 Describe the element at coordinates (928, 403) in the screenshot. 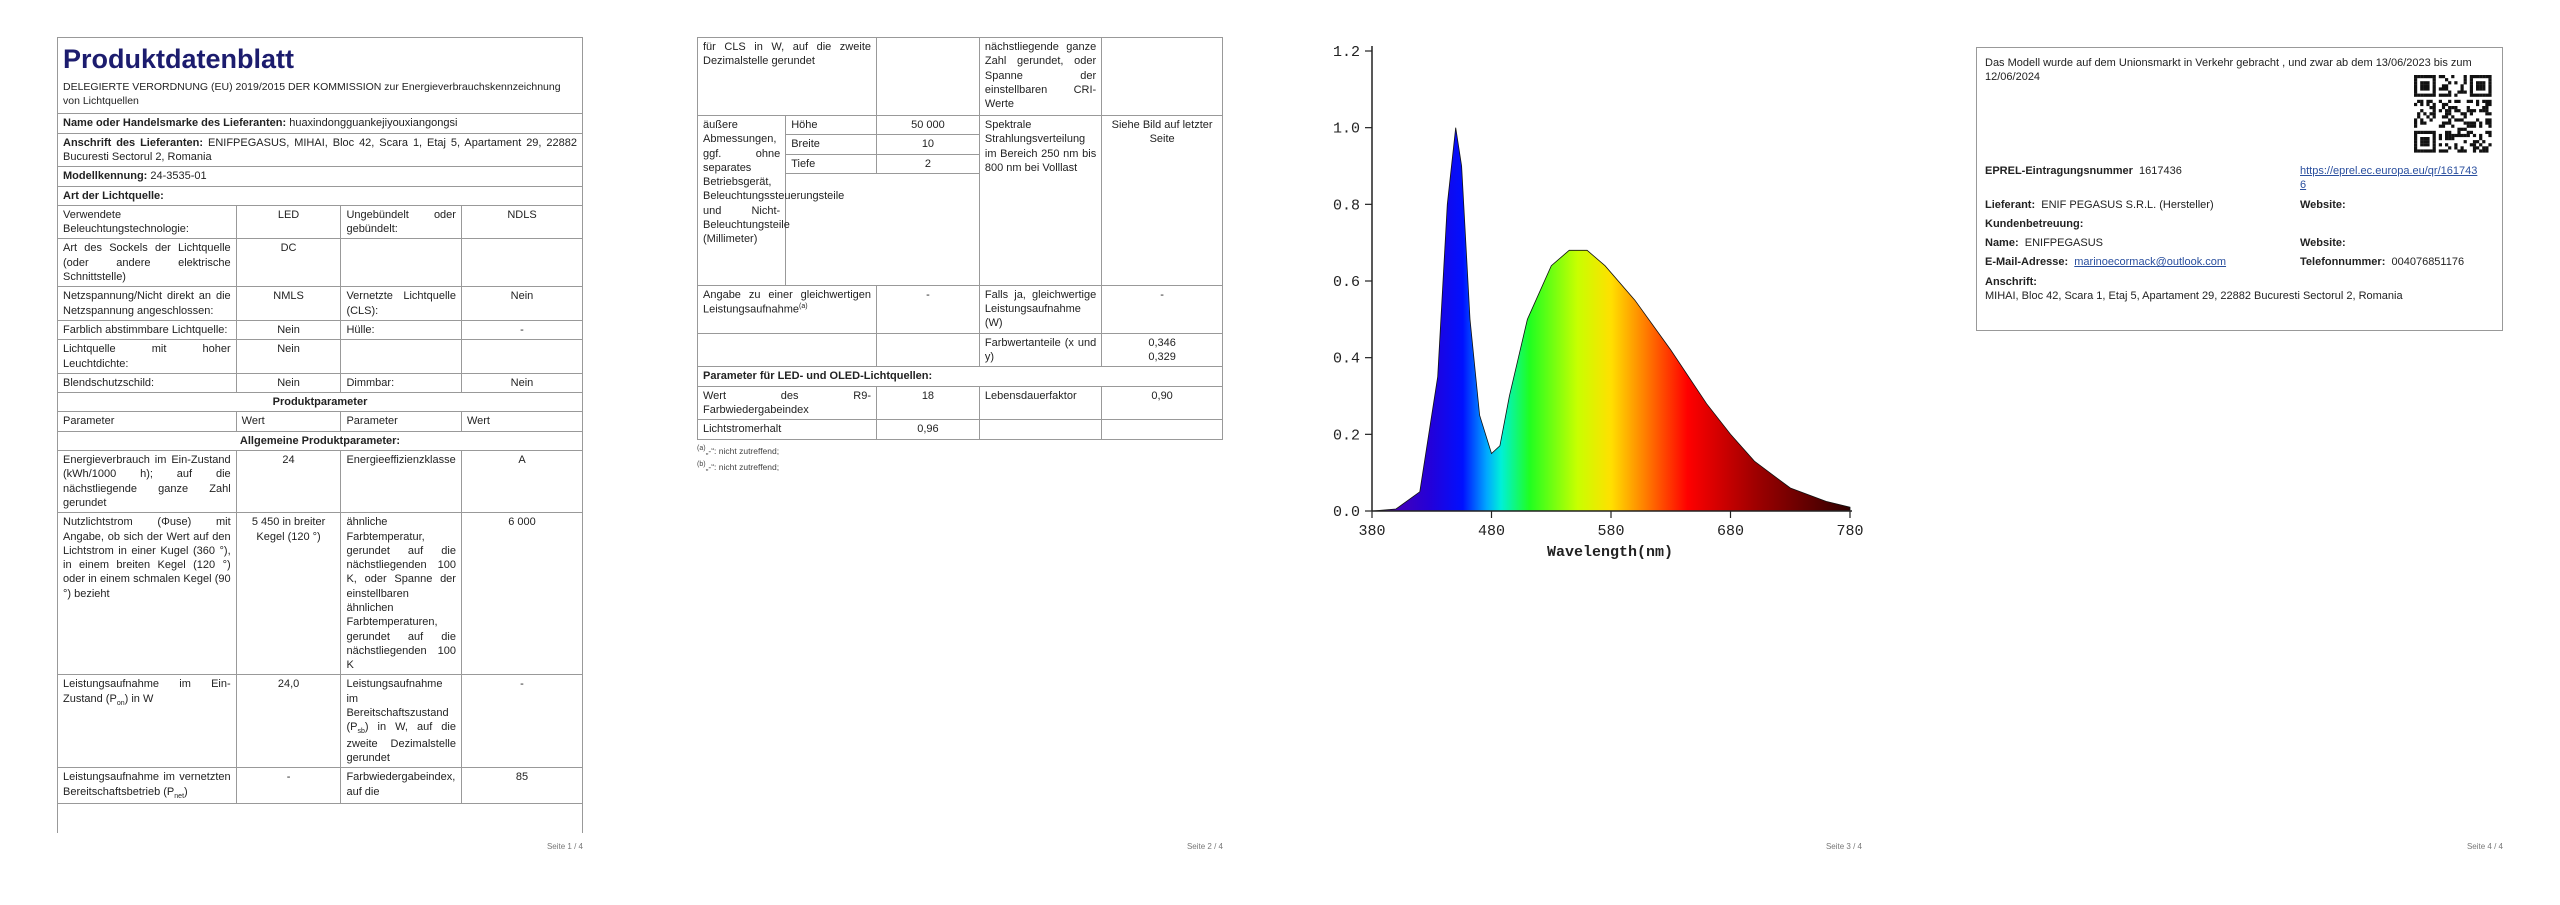

I see `table-cell: 18` at that location.